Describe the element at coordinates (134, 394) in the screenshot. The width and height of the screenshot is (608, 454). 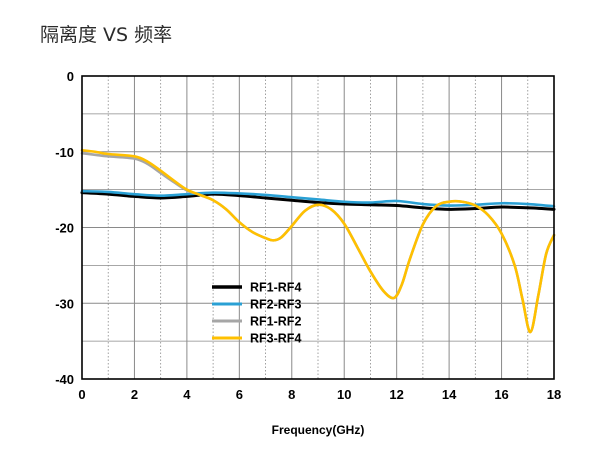
I see `x-tick-label: 2` at that location.